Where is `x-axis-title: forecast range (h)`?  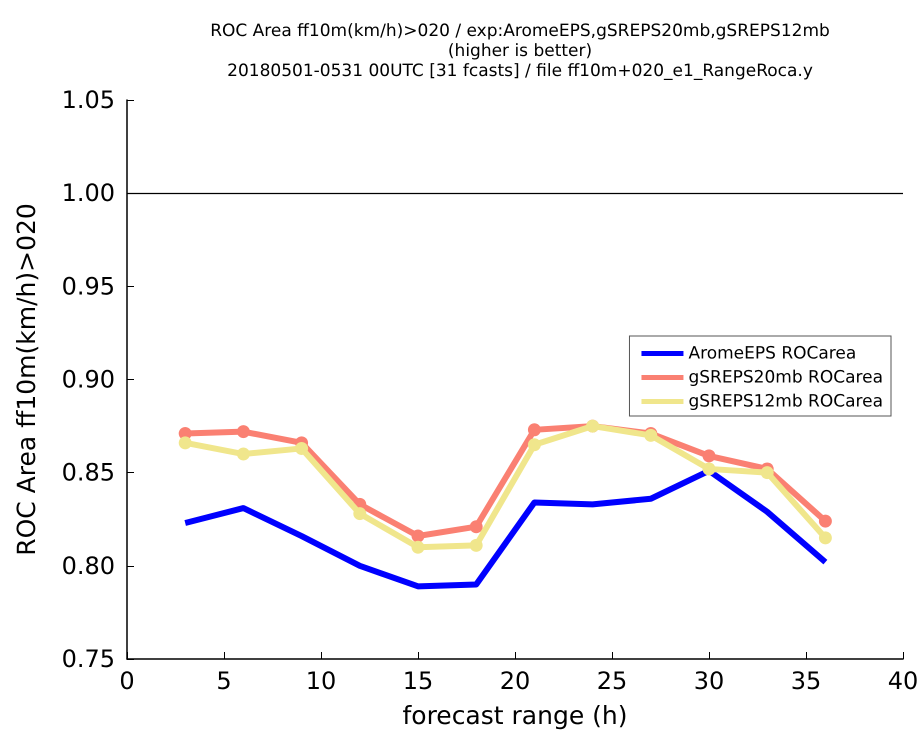 x-axis-title: forecast range (h) is located at coordinates (515, 715).